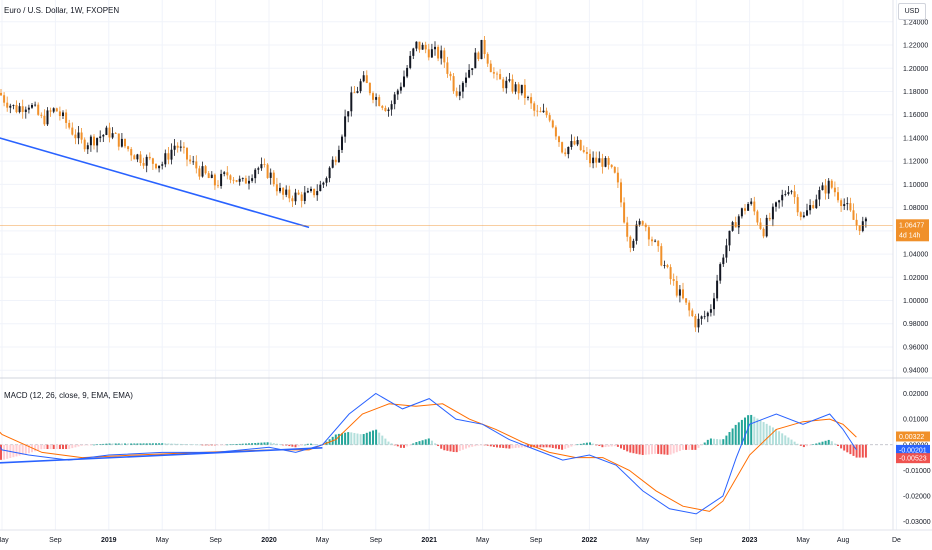 The height and width of the screenshot is (550, 932). What do you see at coordinates (896, 540) in the screenshot?
I see `time-tick-label: De` at bounding box center [896, 540].